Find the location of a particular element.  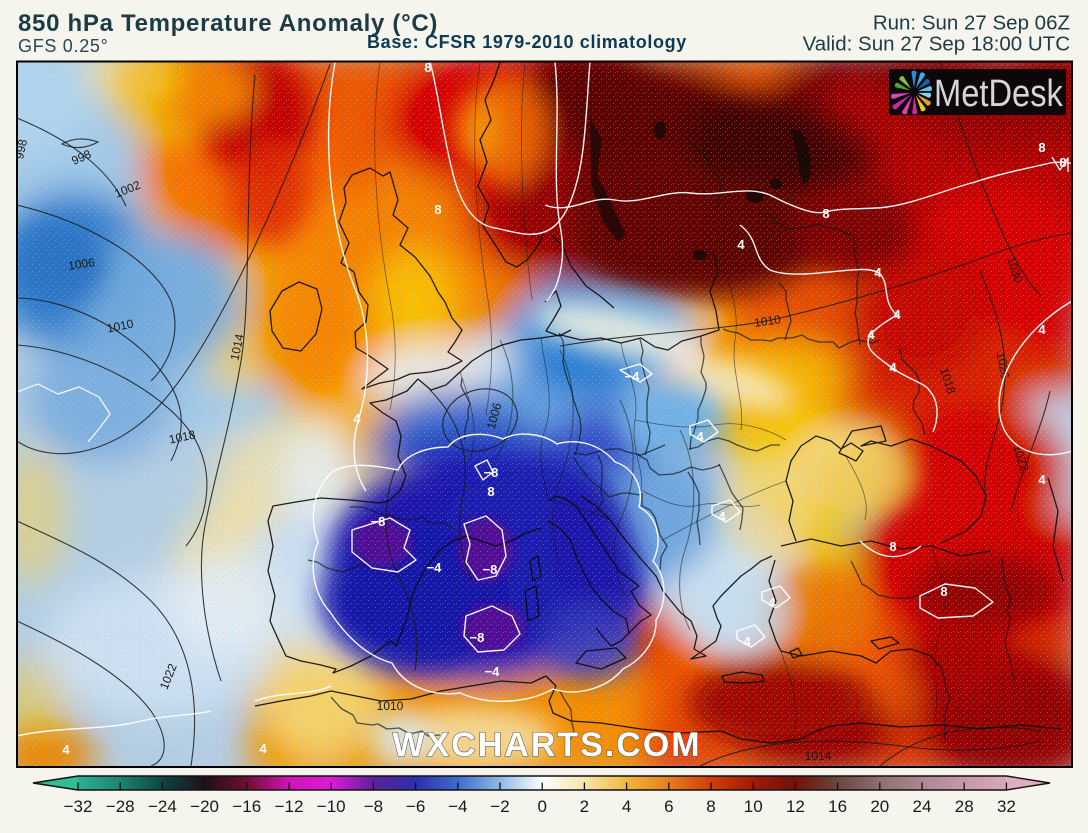

svg-text: −24 is located at coordinates (162, 806).